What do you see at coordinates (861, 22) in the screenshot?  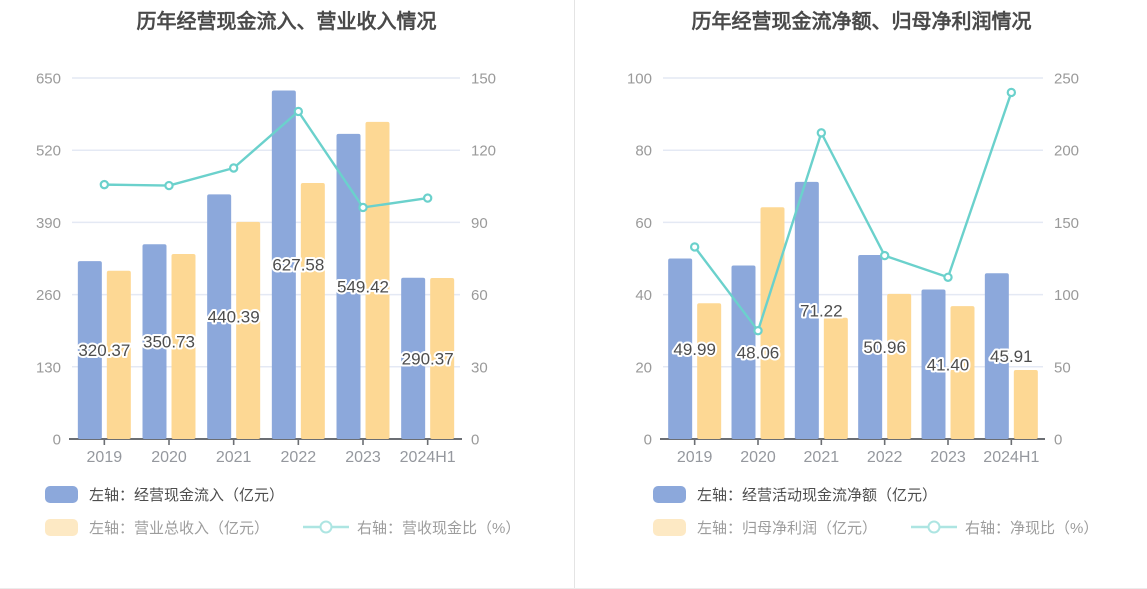 I see `chart-title-right: 历年经营现金流净额、归母净利润情况` at bounding box center [861, 22].